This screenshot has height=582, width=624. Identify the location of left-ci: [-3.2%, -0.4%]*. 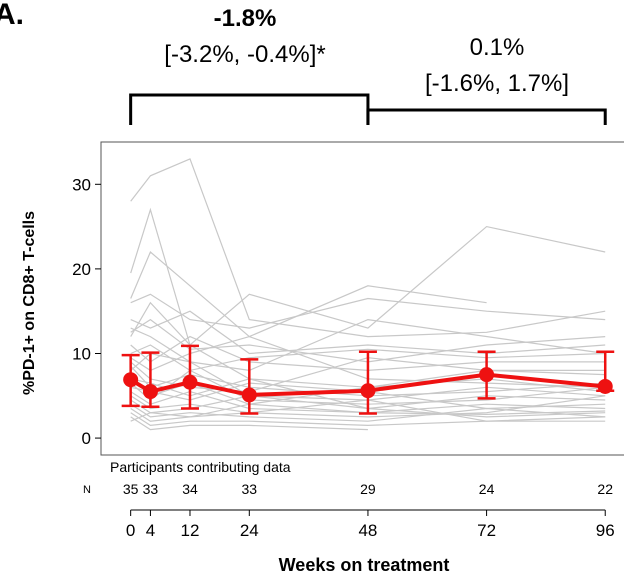
(244, 54).